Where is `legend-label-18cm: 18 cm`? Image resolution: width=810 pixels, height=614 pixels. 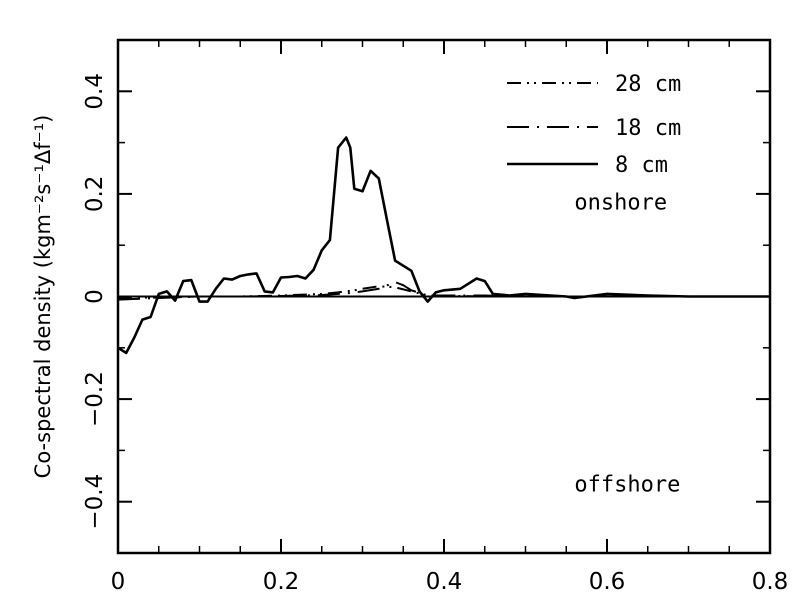
legend-label-18cm: 18 cm is located at coordinates (648, 128).